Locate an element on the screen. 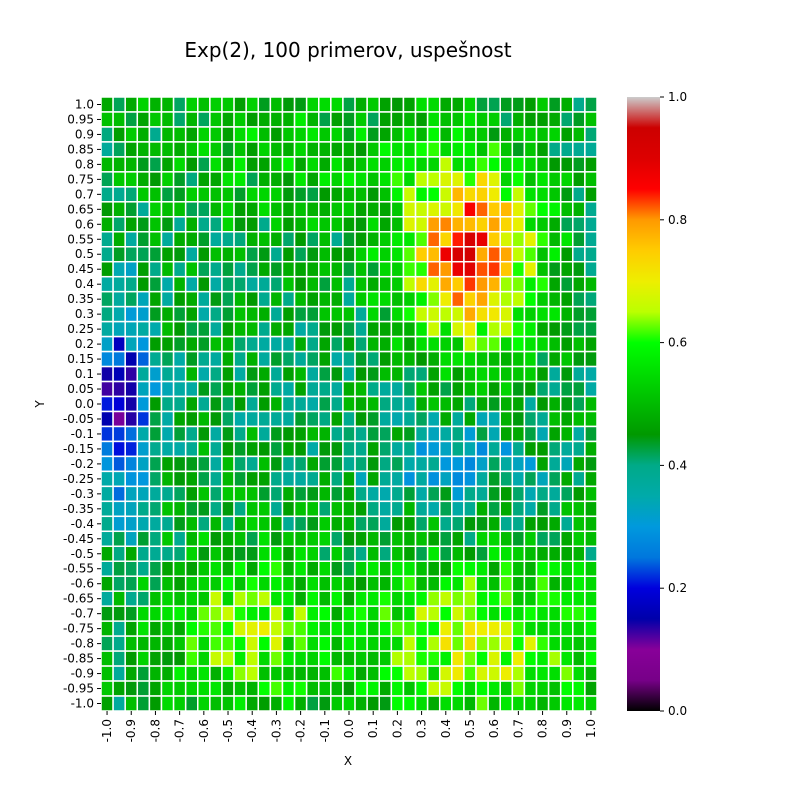  y-tick-label: -0.3 is located at coordinates (82, 494).